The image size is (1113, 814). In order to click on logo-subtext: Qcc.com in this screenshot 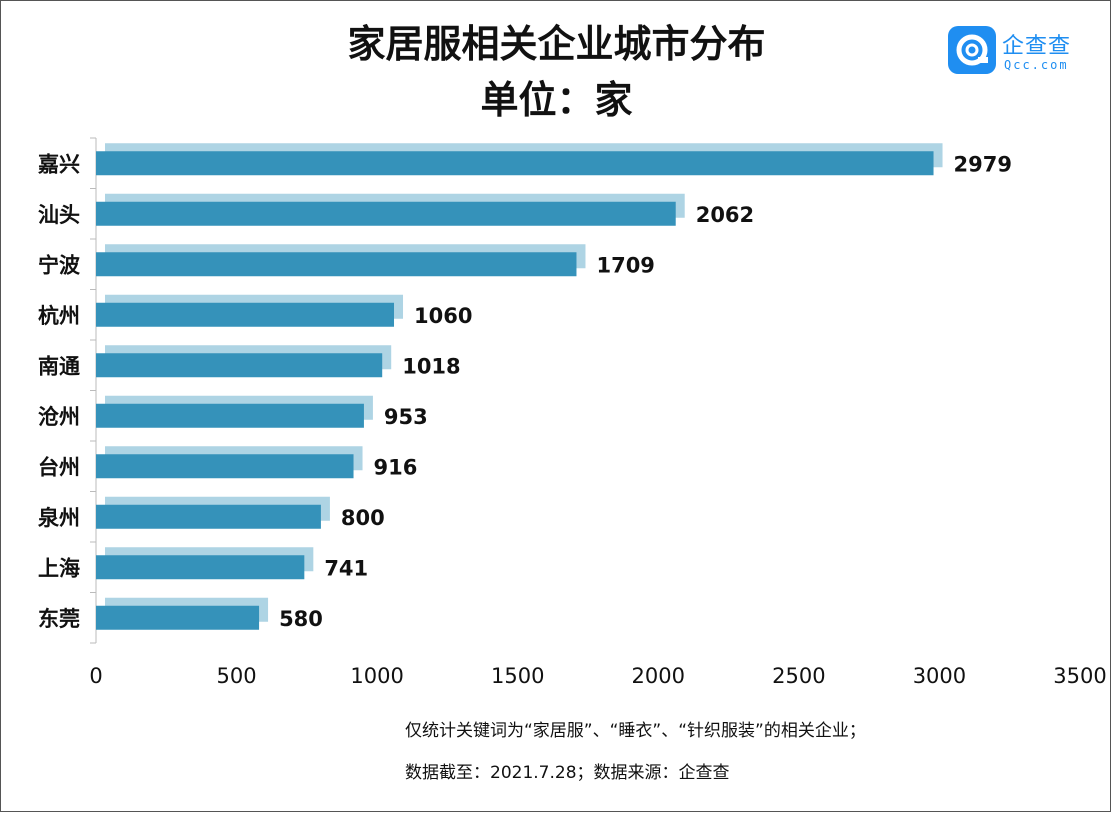, I will do `click(1036, 65)`.